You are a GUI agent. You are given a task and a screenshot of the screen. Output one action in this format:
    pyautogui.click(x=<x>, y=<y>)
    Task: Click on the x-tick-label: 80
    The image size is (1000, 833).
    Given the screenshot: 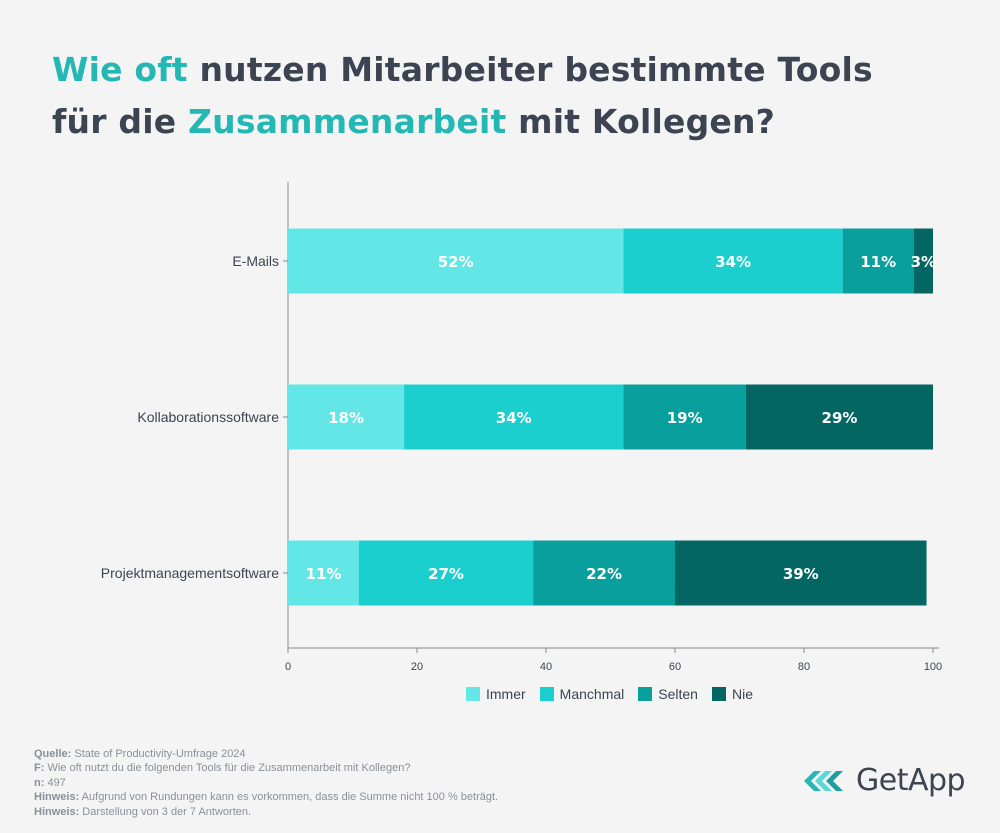 What is the action you would take?
    pyautogui.click(x=804, y=667)
    